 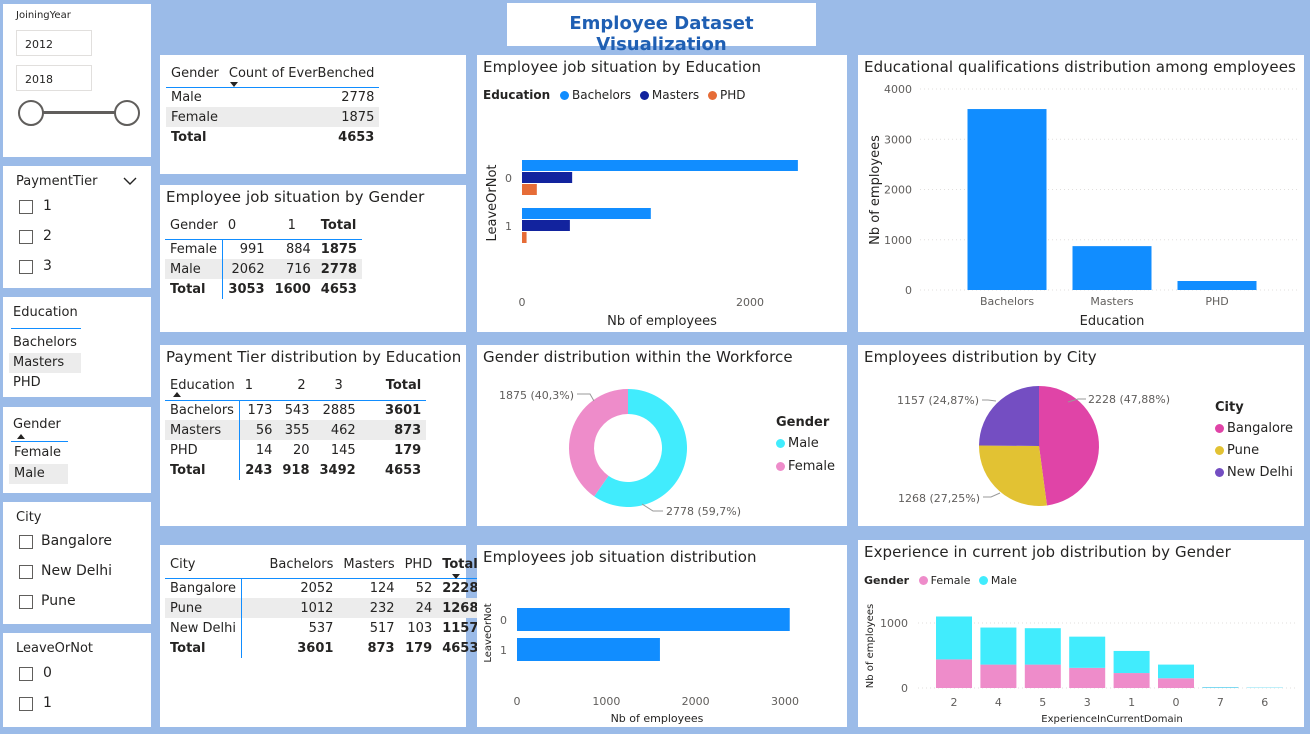 I want to click on city-bangalore-checkbox, so click(x=26, y=542).